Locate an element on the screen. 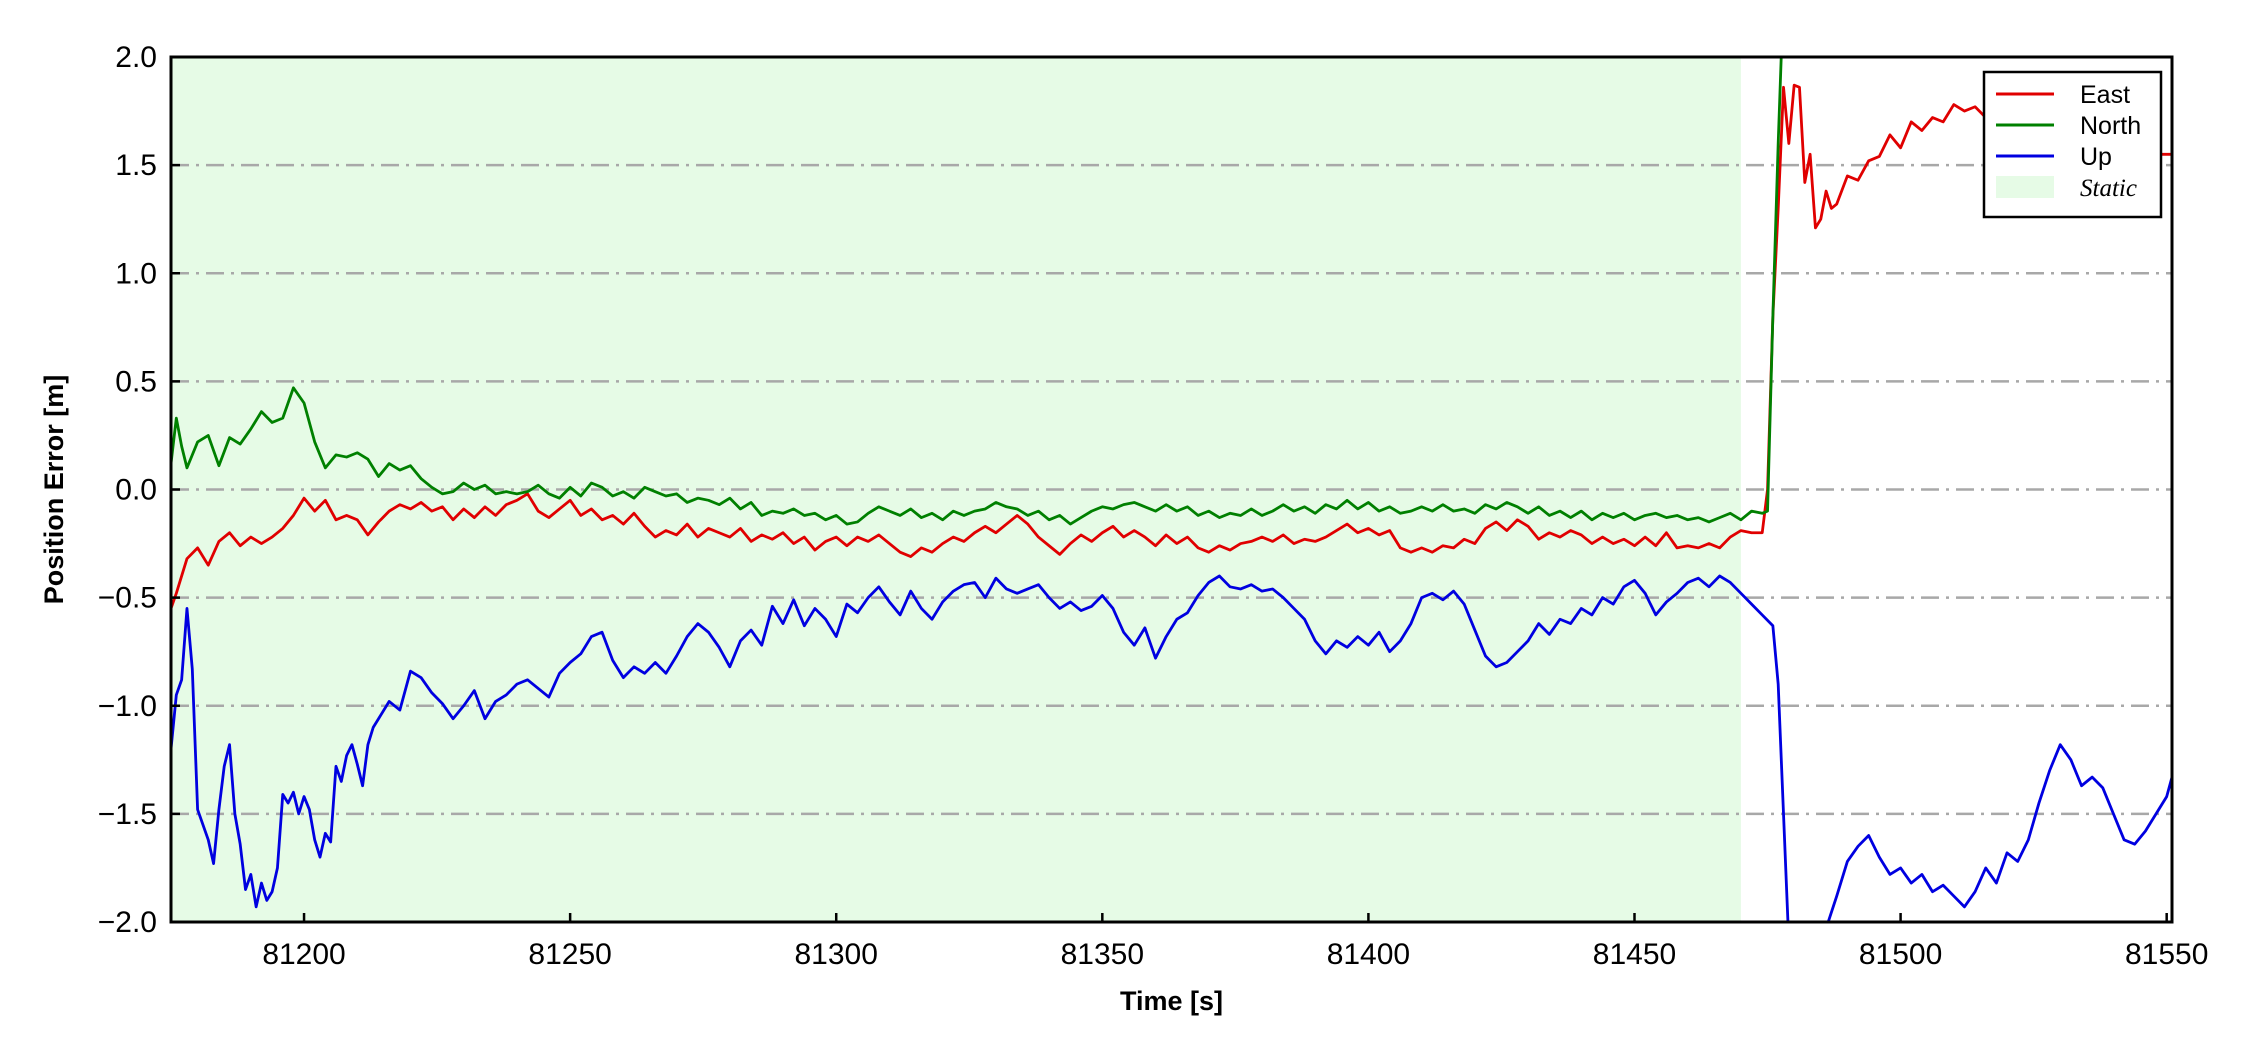  legend-box is located at coordinates (2072, 144).